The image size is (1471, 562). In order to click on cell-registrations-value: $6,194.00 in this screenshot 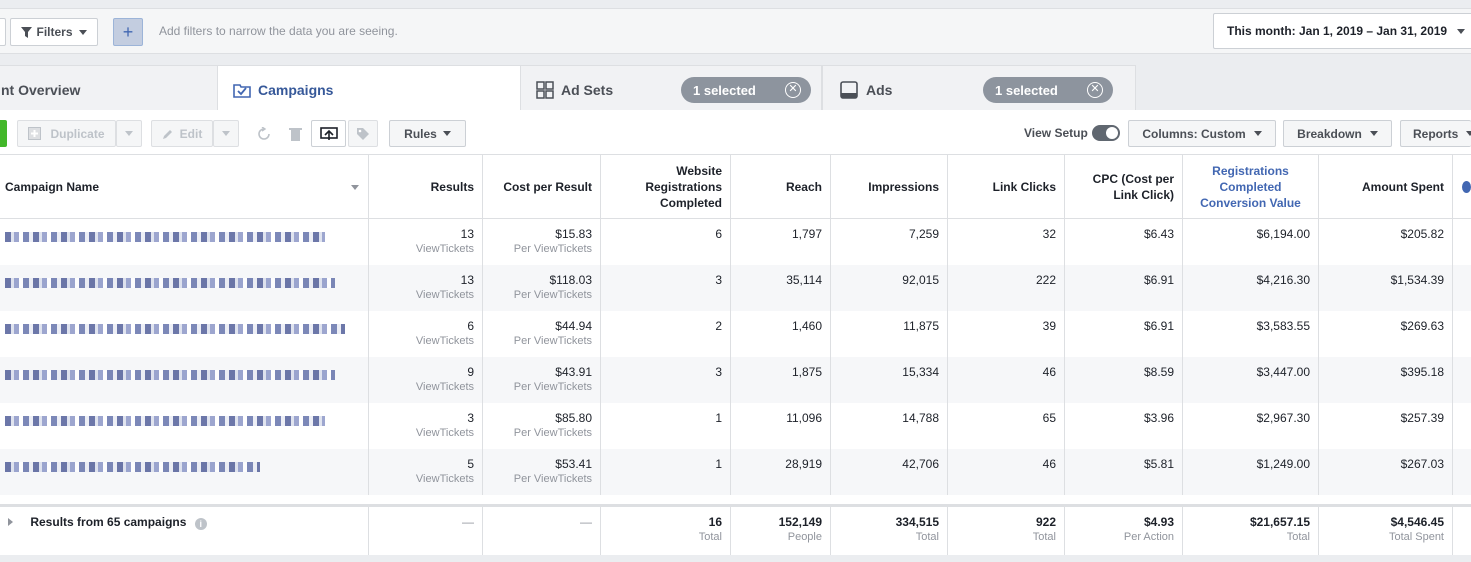, I will do `click(1251, 242)`.